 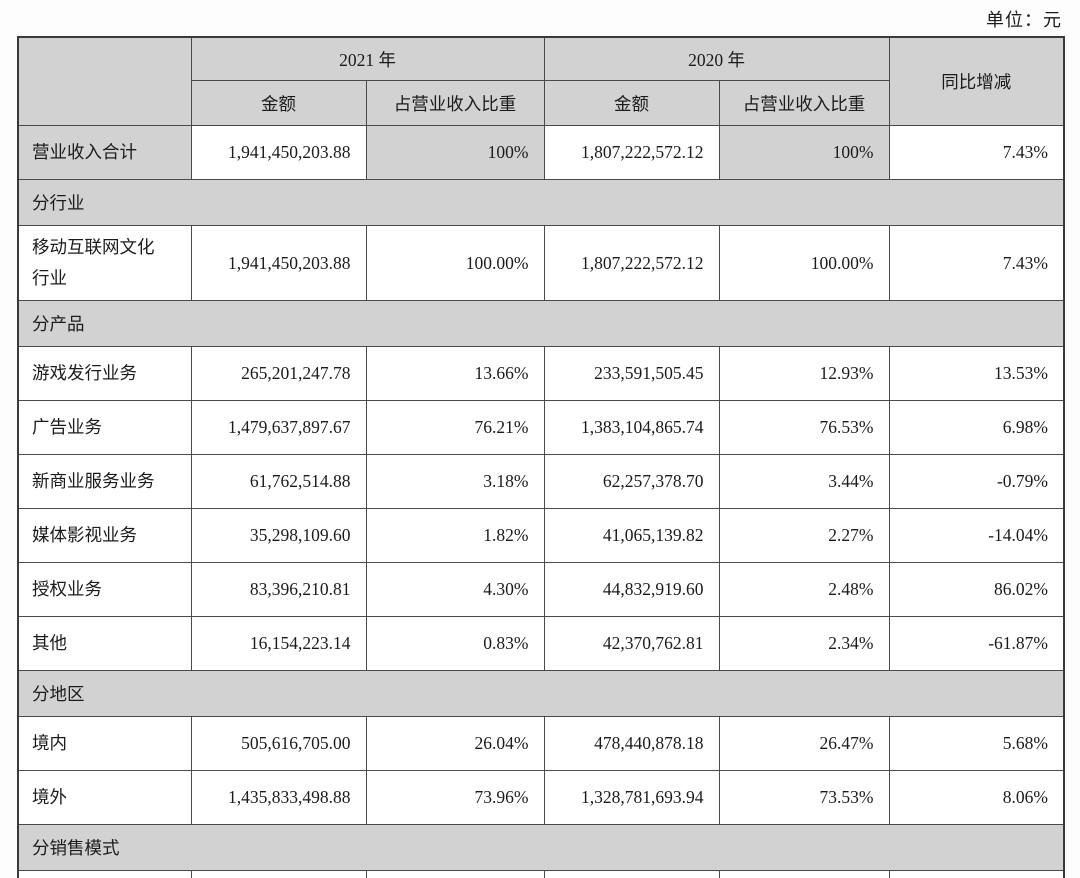 What do you see at coordinates (278, 874) in the screenshot?
I see `amount-2021-cell: 214,969,192.32` at bounding box center [278, 874].